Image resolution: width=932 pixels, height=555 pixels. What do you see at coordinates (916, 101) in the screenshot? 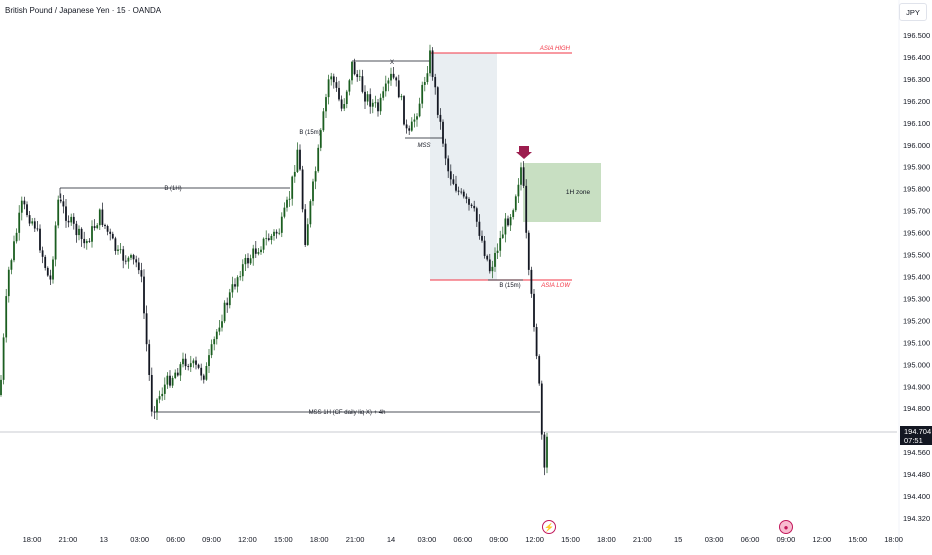
I see `y-tick-label: 196.200` at bounding box center [916, 101].